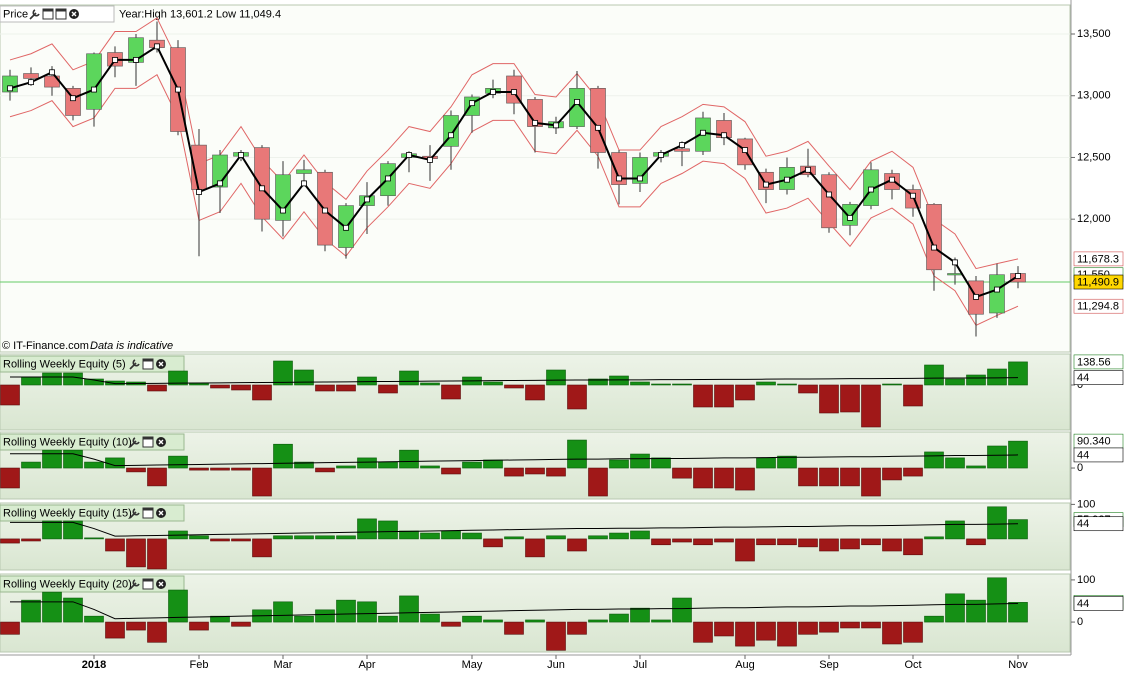 This screenshot has width=1125, height=679. What do you see at coordinates (67, 584) in the screenshot?
I see `panel-title: Rolling Weekly Equity (20)` at bounding box center [67, 584].